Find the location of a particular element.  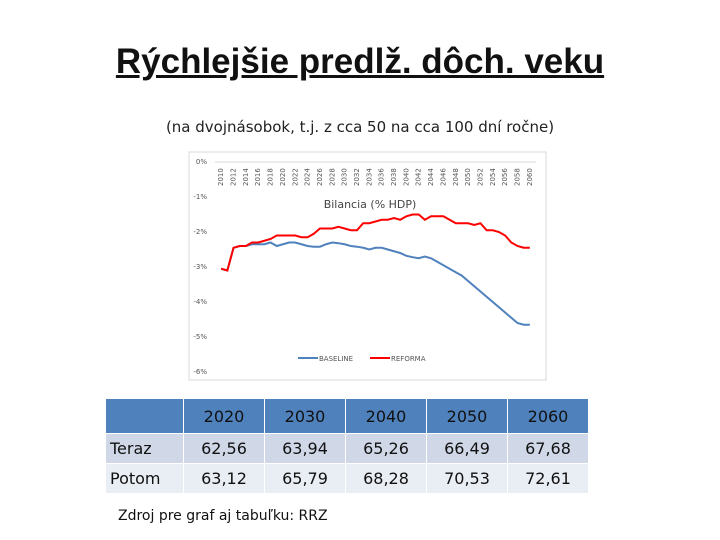

x-tick-label: 2012 is located at coordinates (234, 177).